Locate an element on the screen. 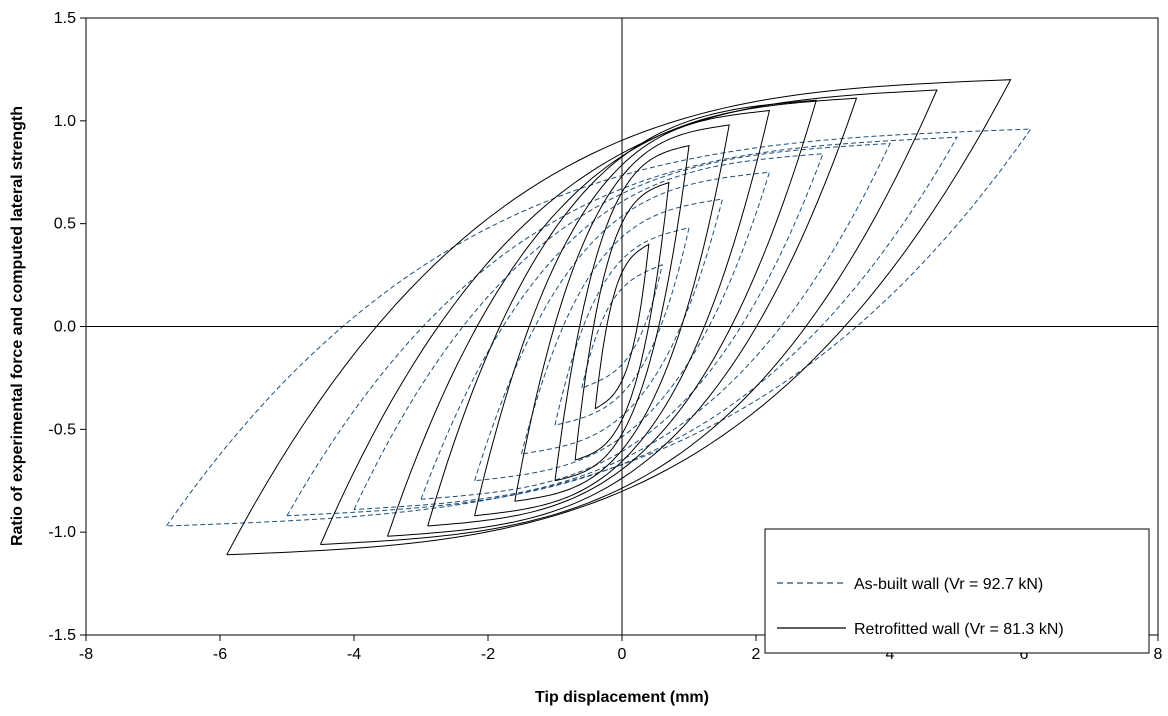  y-tick-label: 1.5 is located at coordinates (65, 18).